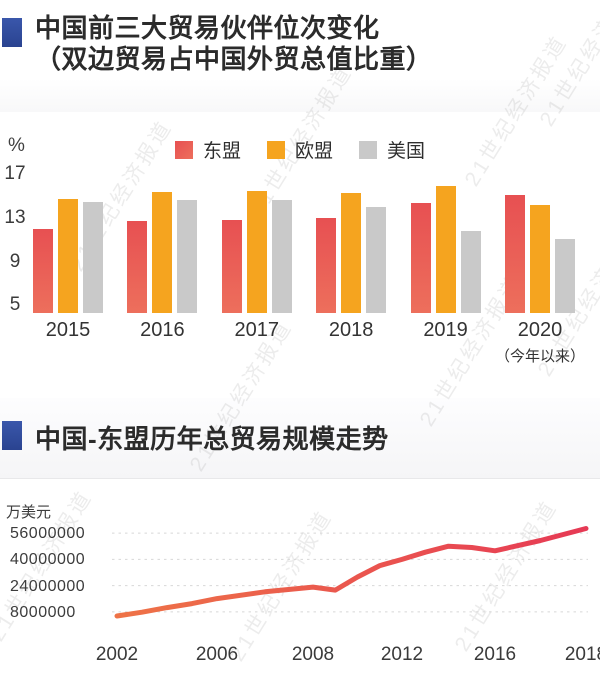 Image resolution: width=600 pixels, height=698 pixels. What do you see at coordinates (351, 330) in the screenshot?
I see `bar-xlabel-2018: 2018` at bounding box center [351, 330].